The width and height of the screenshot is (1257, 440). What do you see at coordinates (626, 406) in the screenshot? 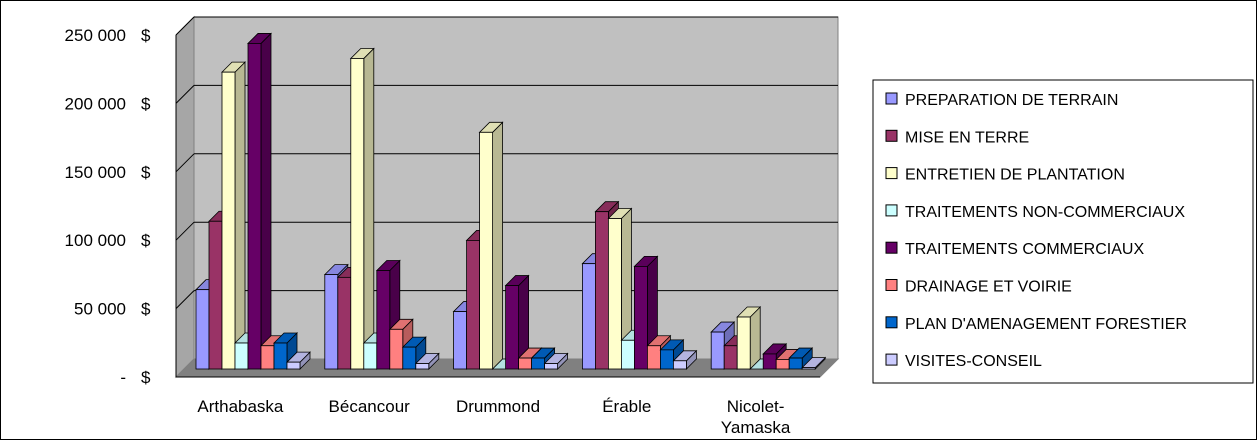
I see `x-tick-label: Érable` at bounding box center [626, 406].